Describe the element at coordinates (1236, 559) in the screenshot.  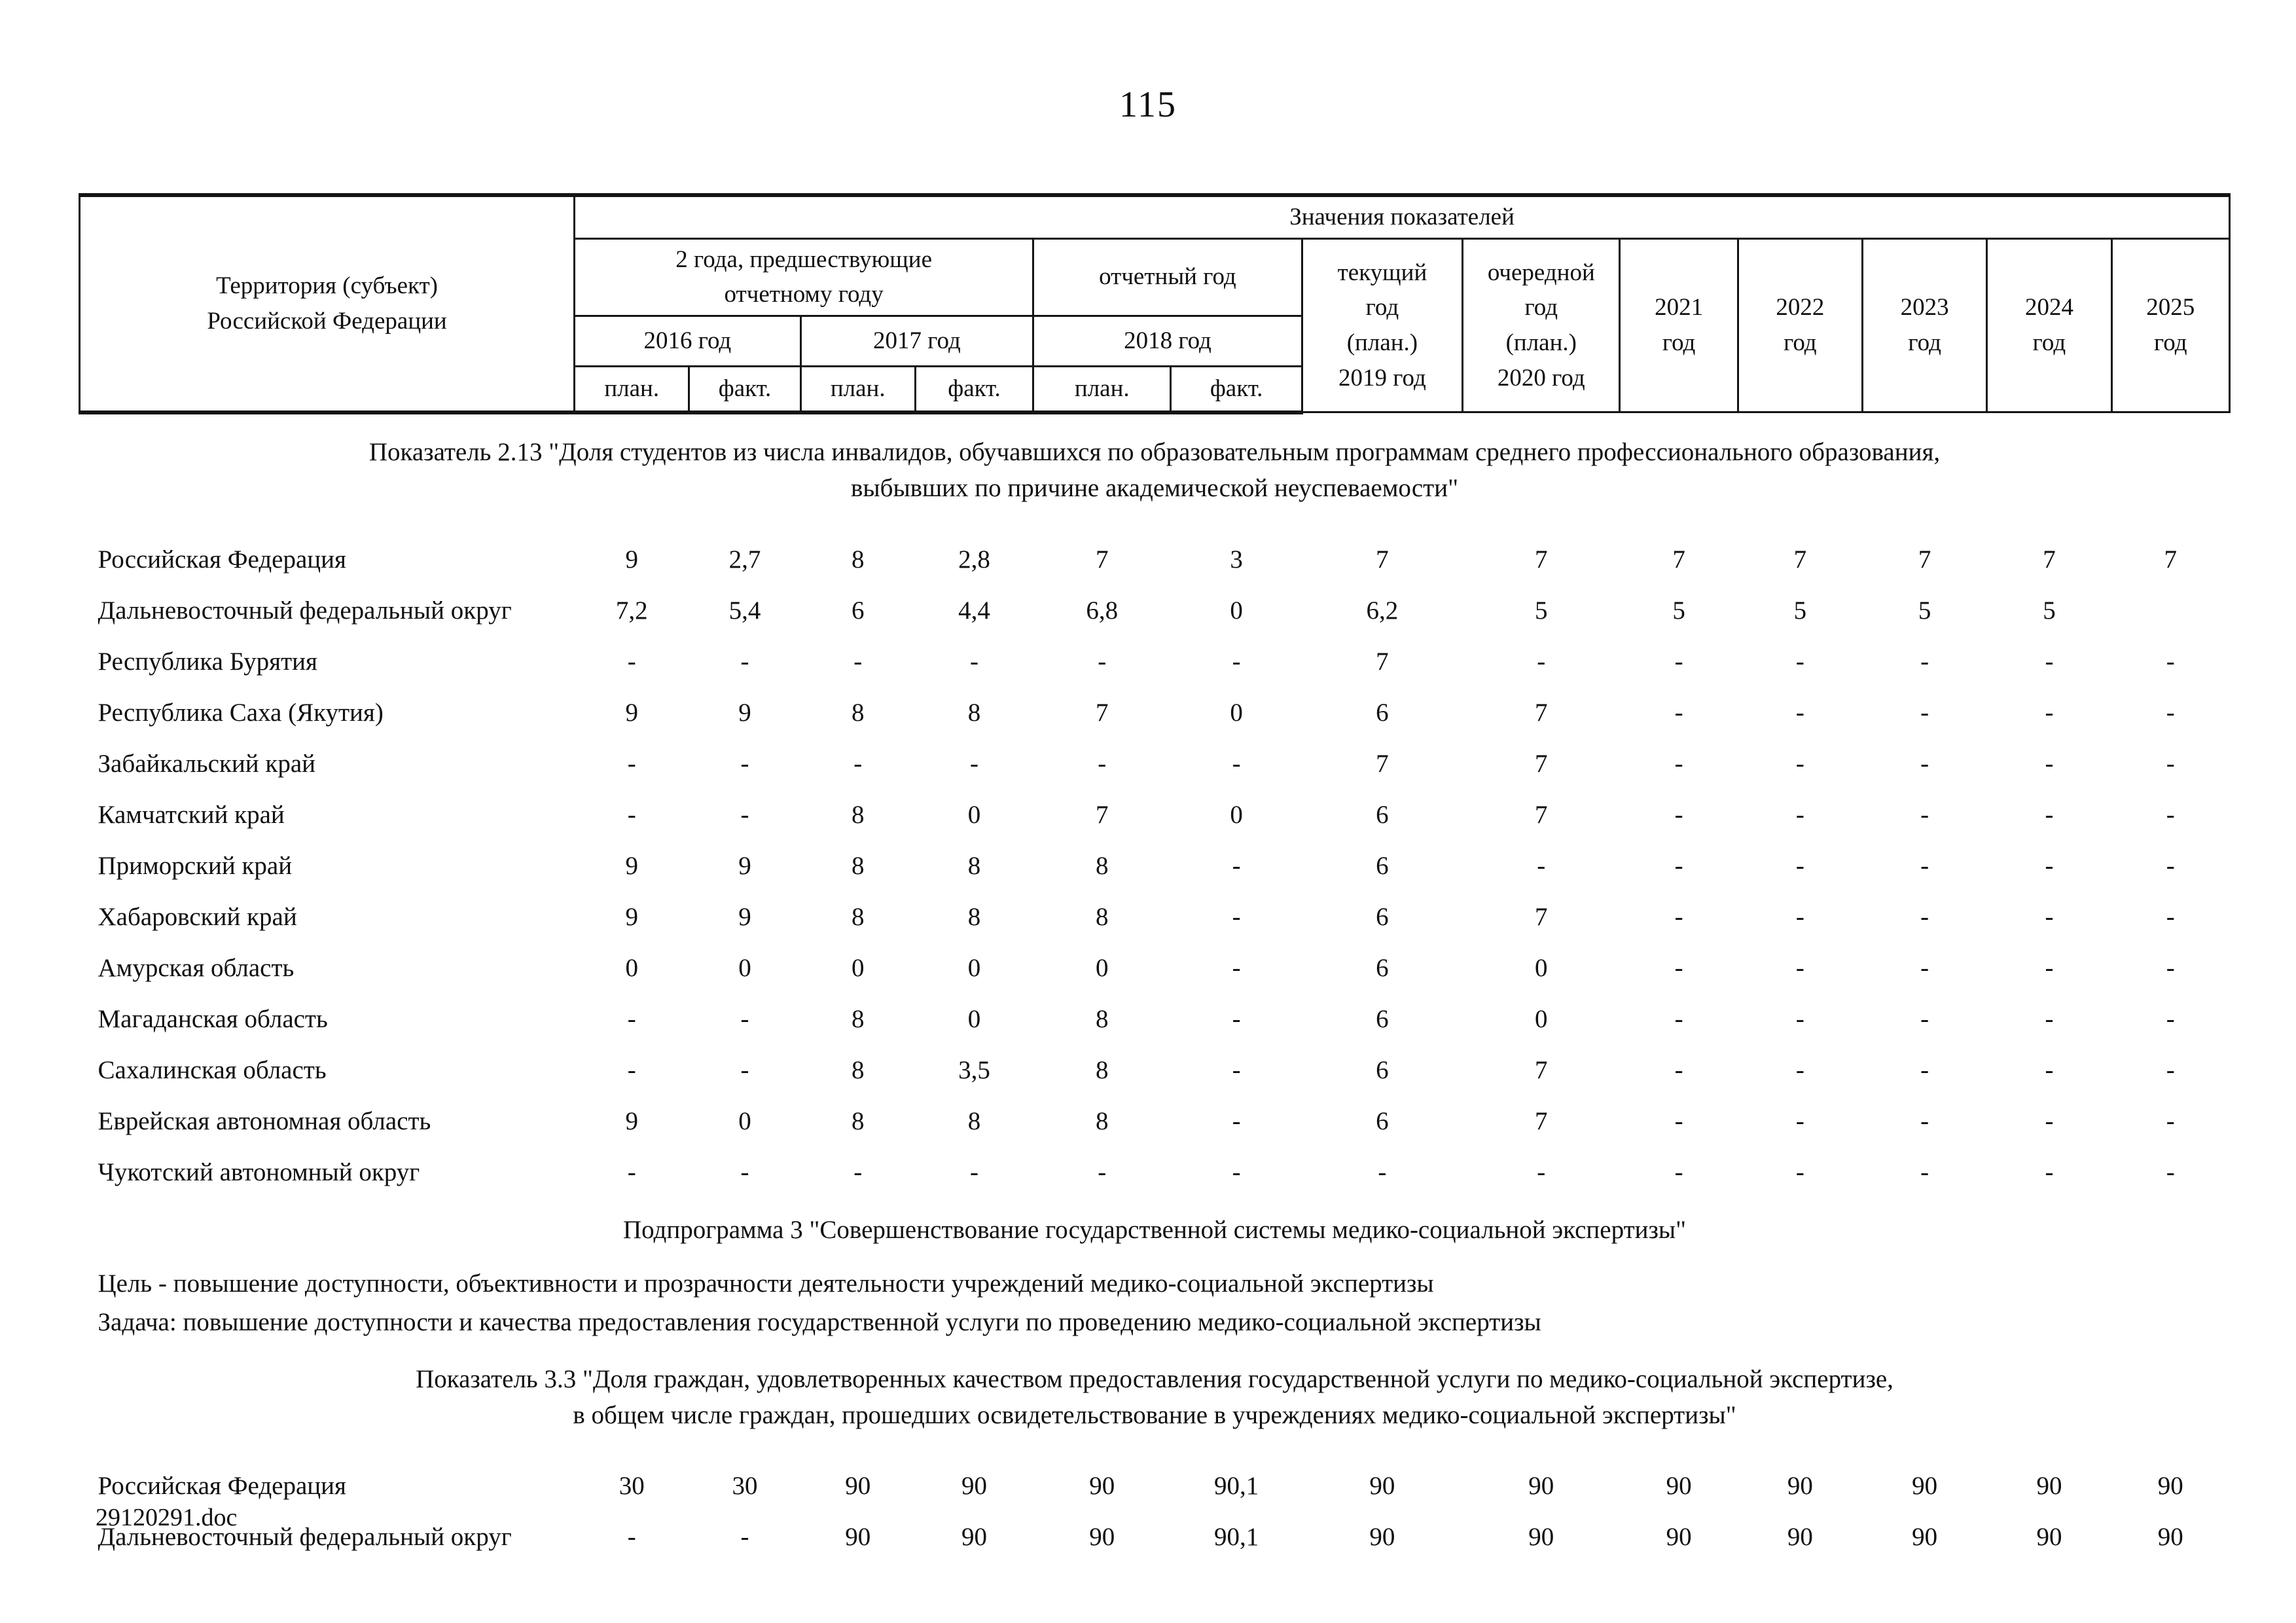
I see `value-cell: 3` at that location.